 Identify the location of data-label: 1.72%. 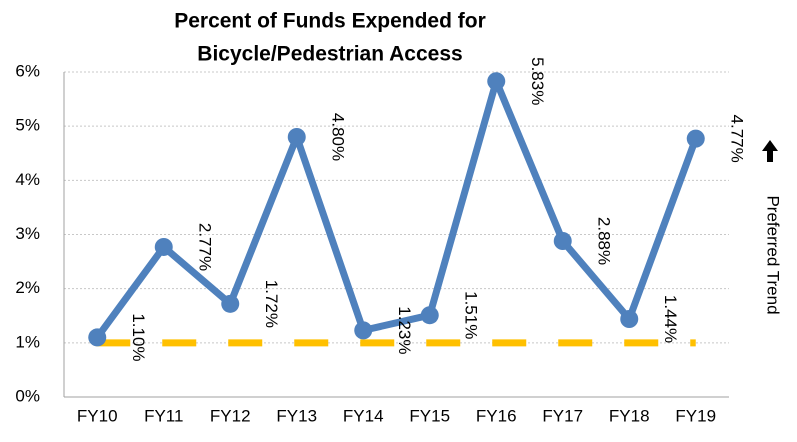
(271, 304).